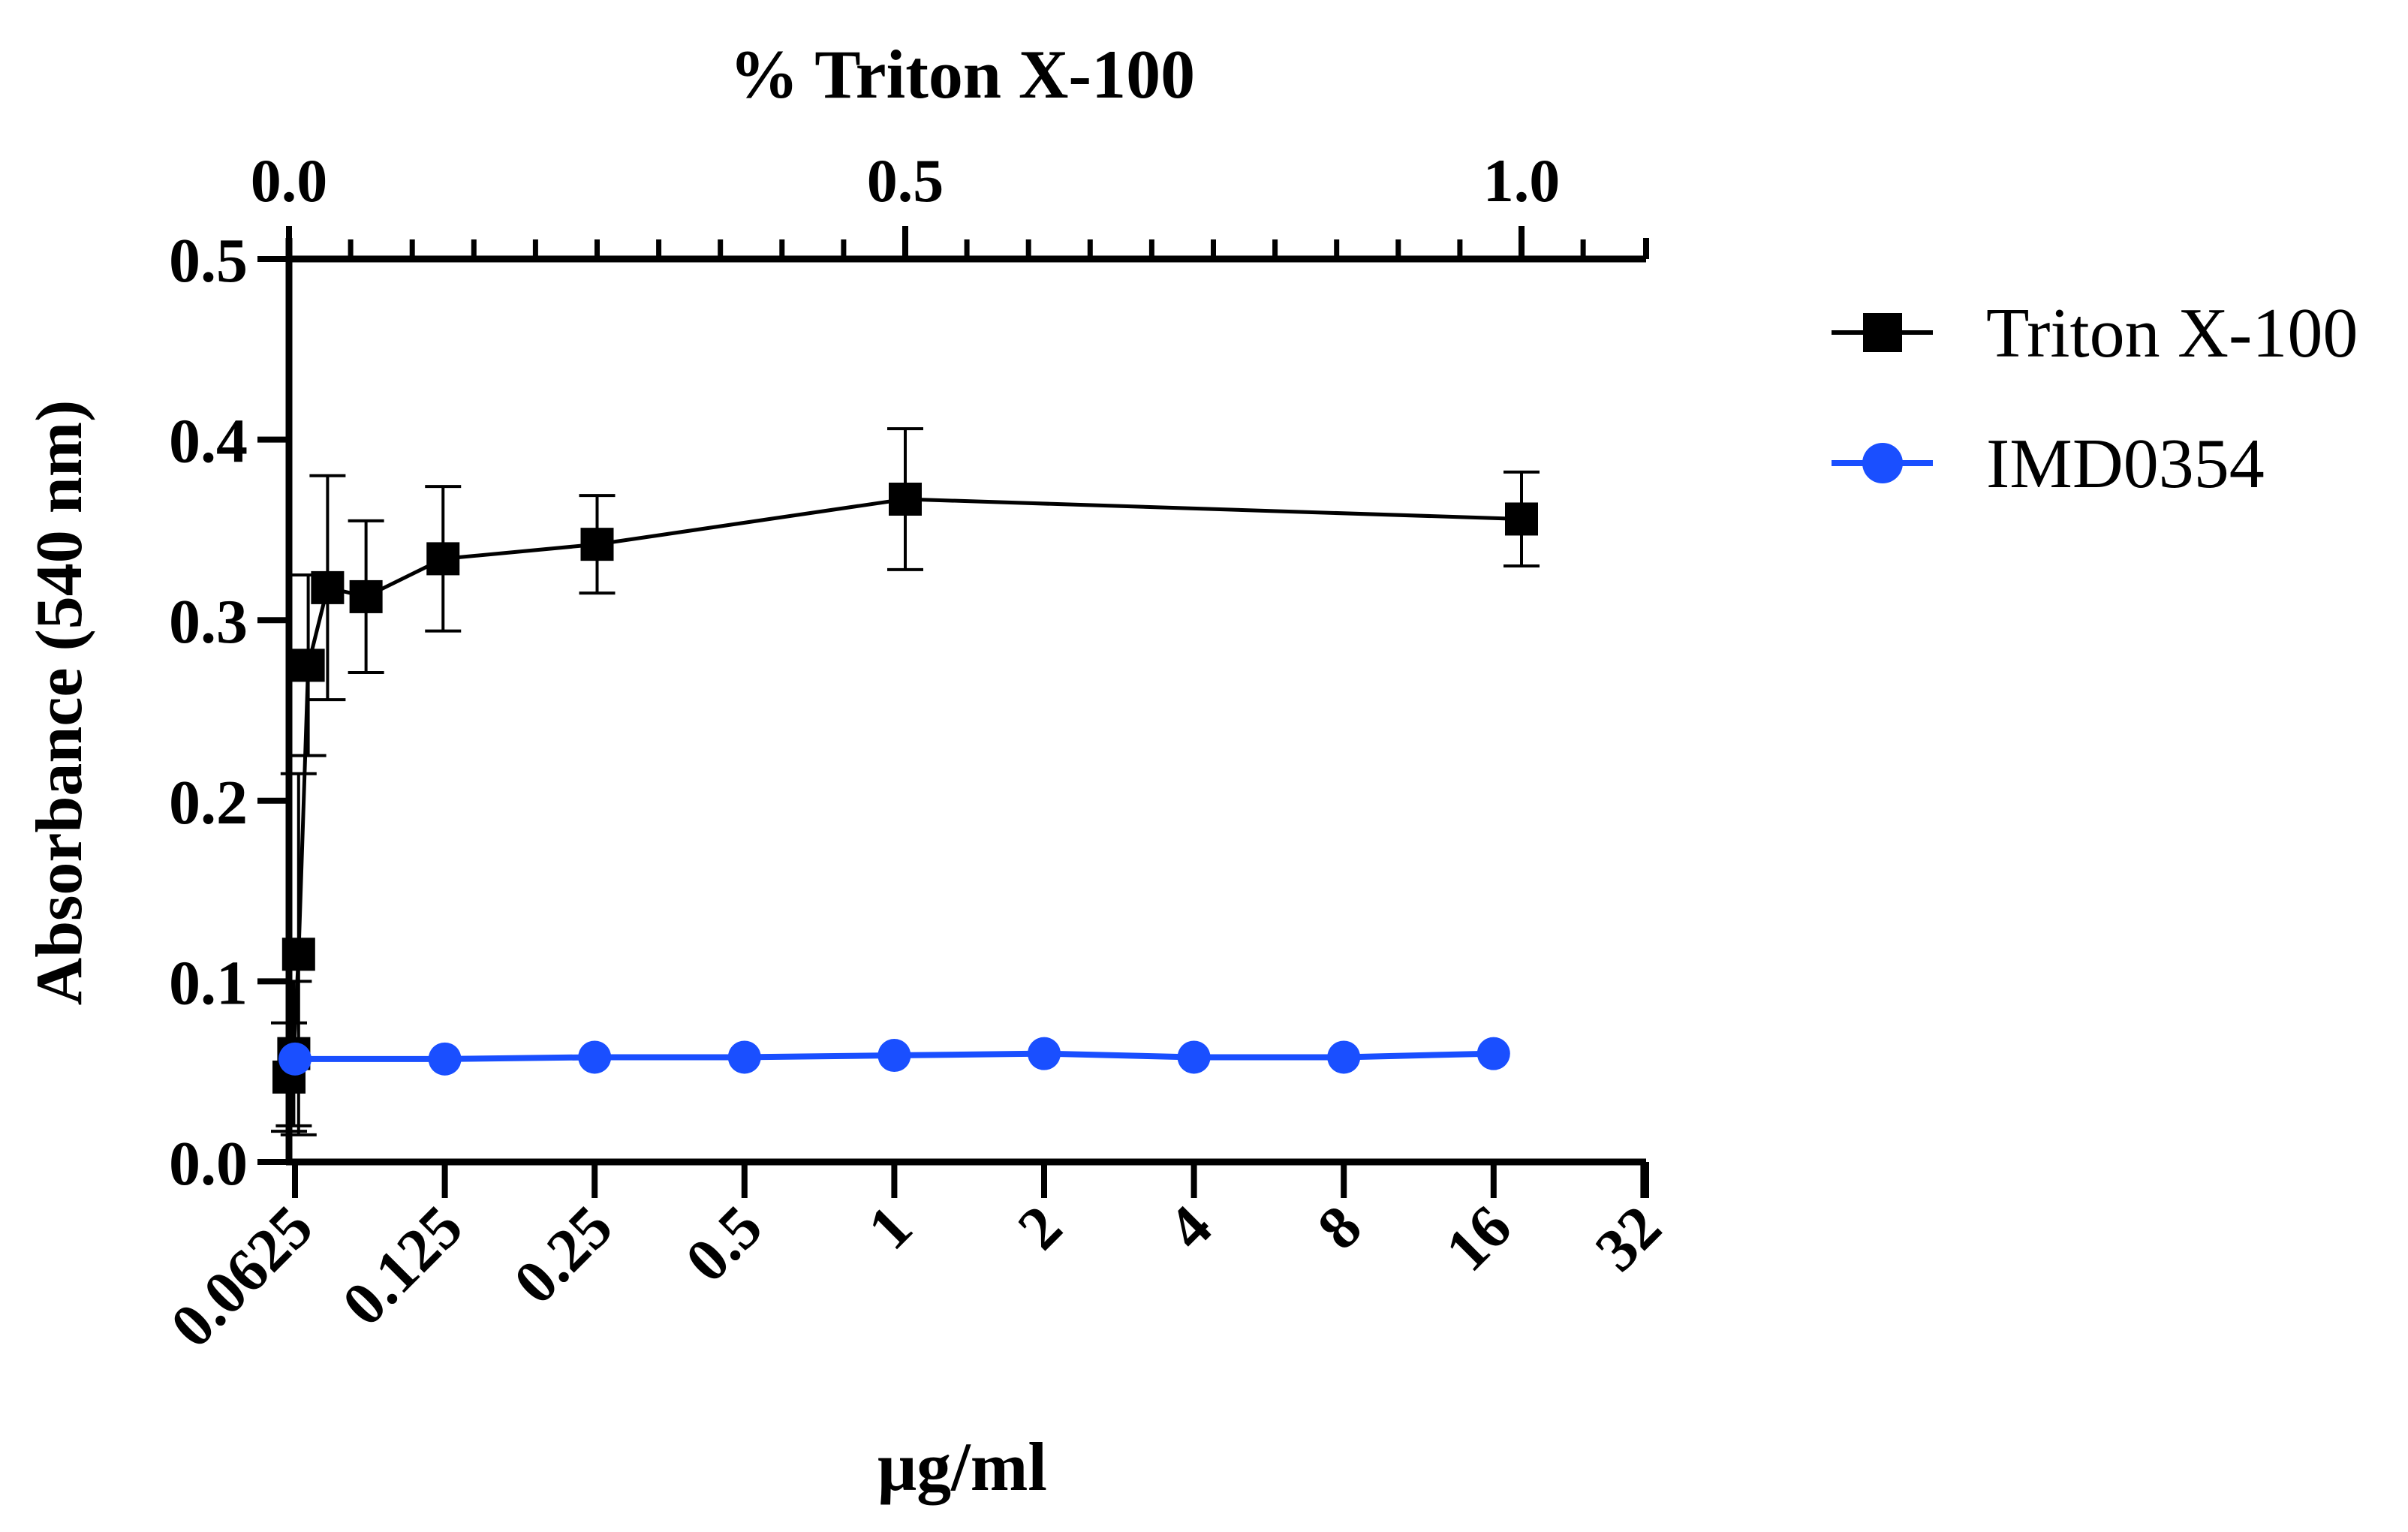 The width and height of the screenshot is (2408, 1532). What do you see at coordinates (2095, 398) in the screenshot?
I see `legend: Triton X-100 IMD0354` at bounding box center [2095, 398].